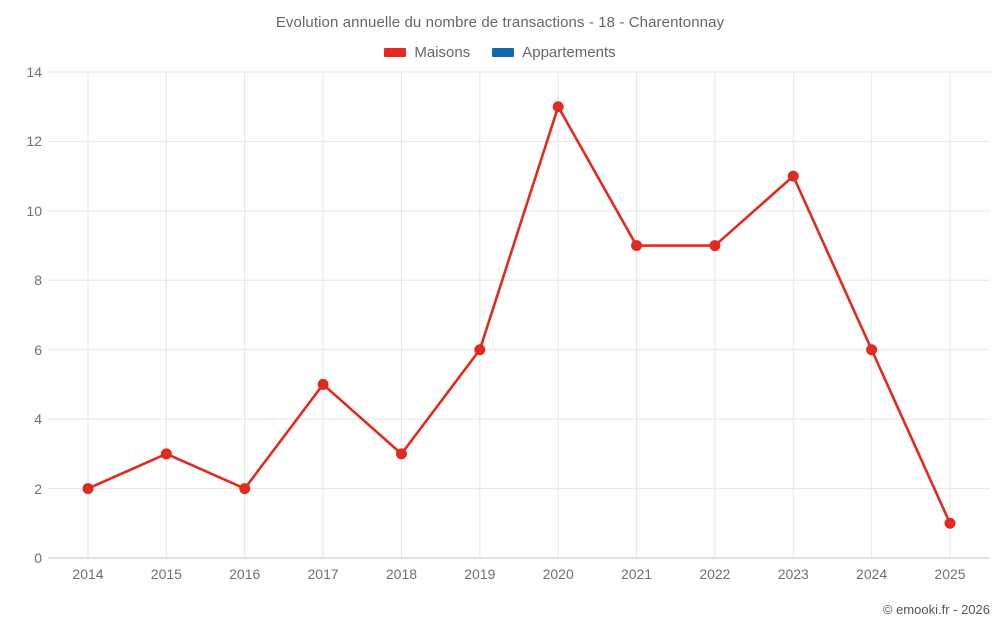  What do you see at coordinates (569, 52) in the screenshot?
I see `legend-label-appartements: Appartements` at bounding box center [569, 52].